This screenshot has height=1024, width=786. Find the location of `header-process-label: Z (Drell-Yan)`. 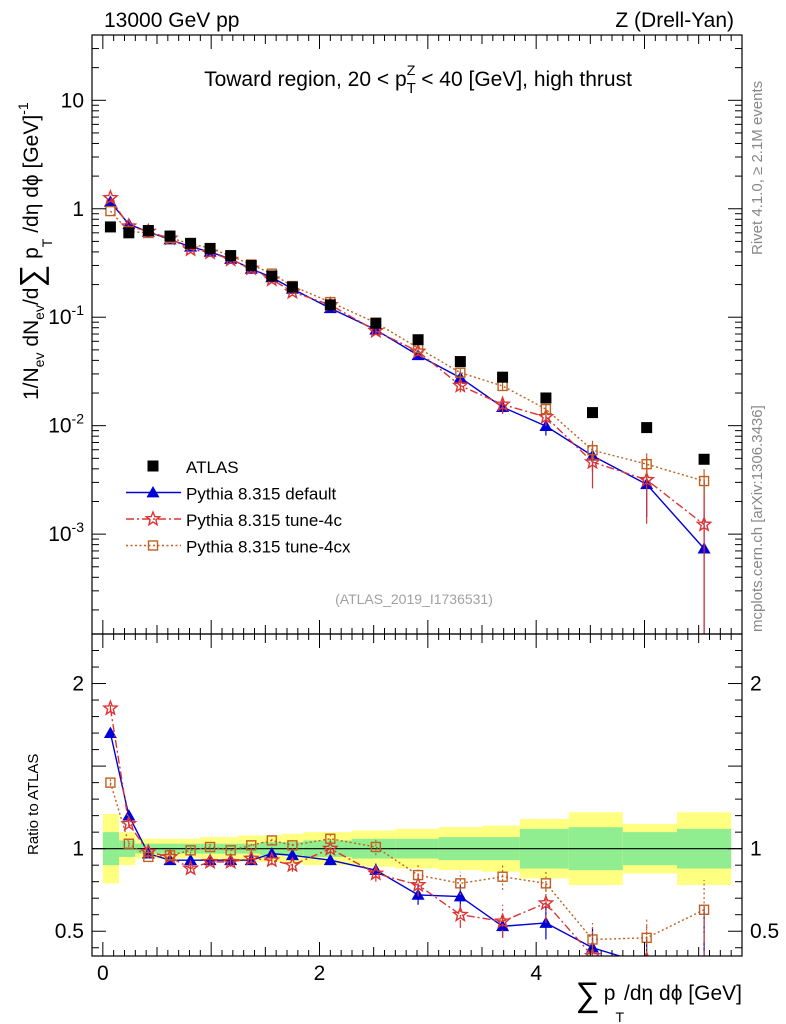

header-process-label: Z (Drell-Yan) is located at coordinates (674, 20).